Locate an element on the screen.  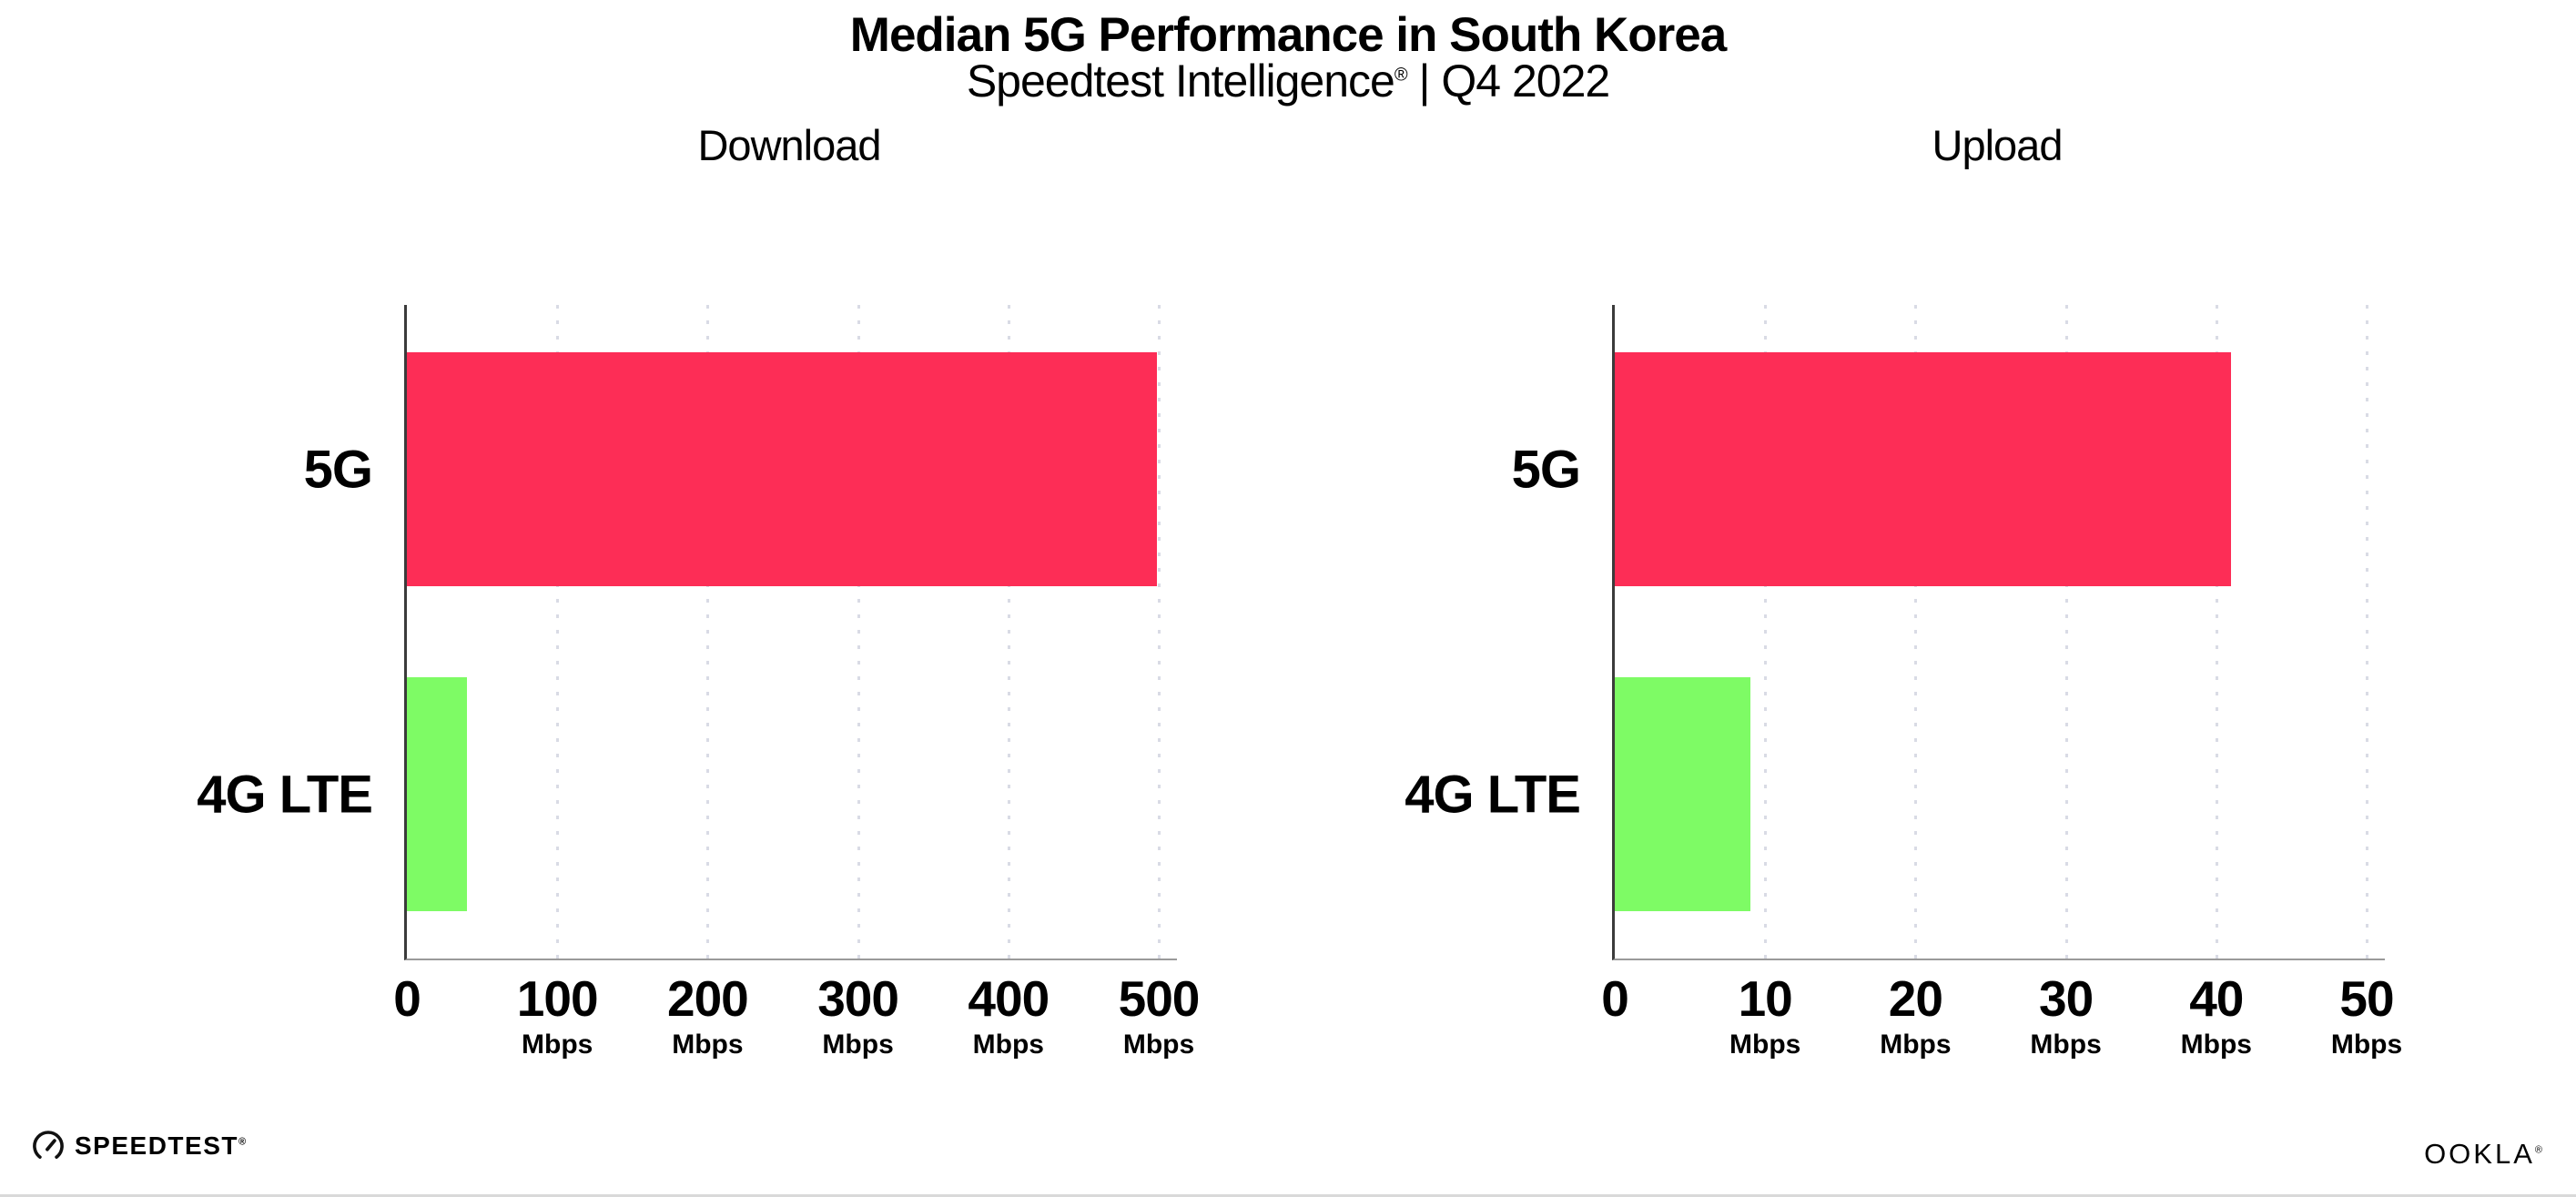
x-tick-label: 300 Mbps is located at coordinates (858, 1015).